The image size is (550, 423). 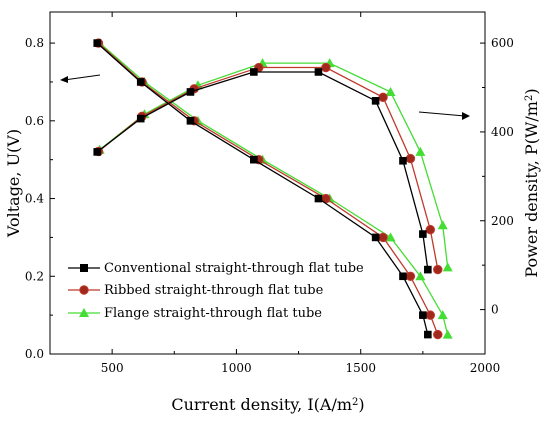 I want to click on legend-label-flange: Flange straight-through flat tube, so click(x=213, y=313).